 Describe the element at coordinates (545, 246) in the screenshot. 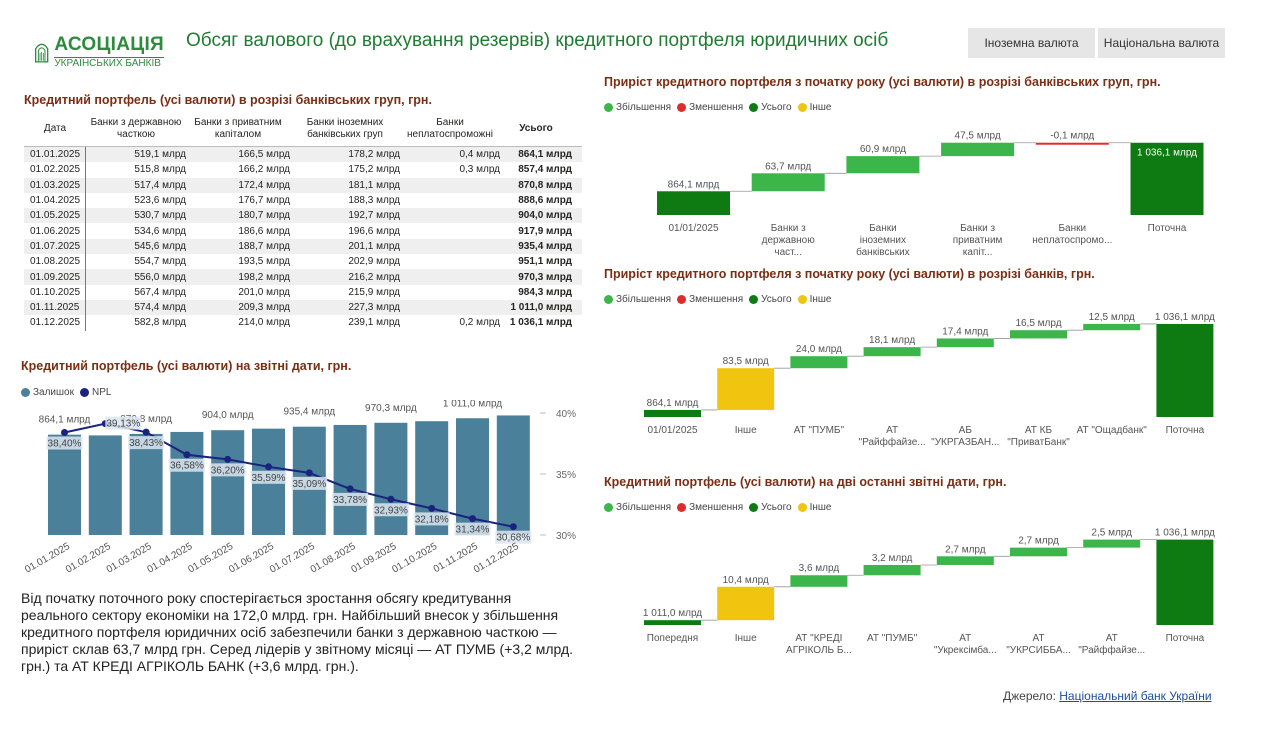

I see `cell-total: 935,4 млрд` at that location.